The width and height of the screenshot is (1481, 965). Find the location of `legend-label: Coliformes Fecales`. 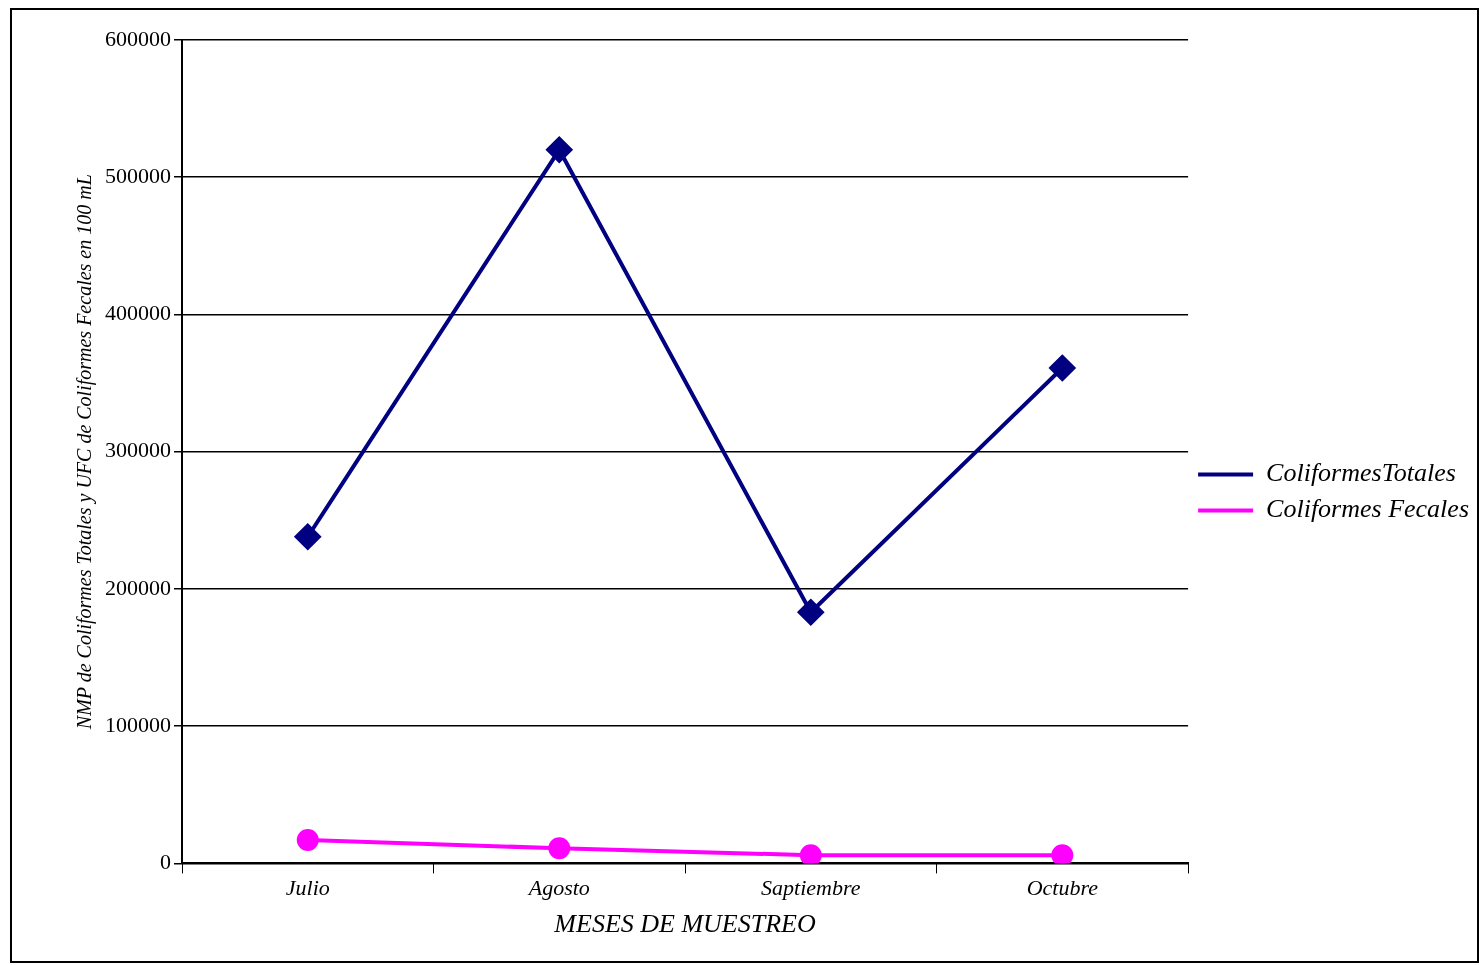

legend-label: Coliformes Fecales is located at coordinates (1368, 509).